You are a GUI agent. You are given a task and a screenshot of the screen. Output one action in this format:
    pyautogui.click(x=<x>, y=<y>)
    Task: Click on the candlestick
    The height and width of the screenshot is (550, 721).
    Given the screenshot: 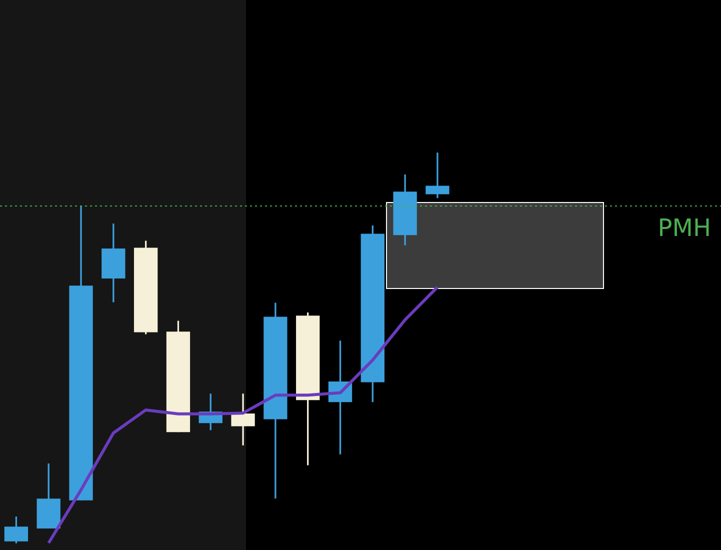 What is the action you would take?
    pyautogui.click(x=438, y=175)
    